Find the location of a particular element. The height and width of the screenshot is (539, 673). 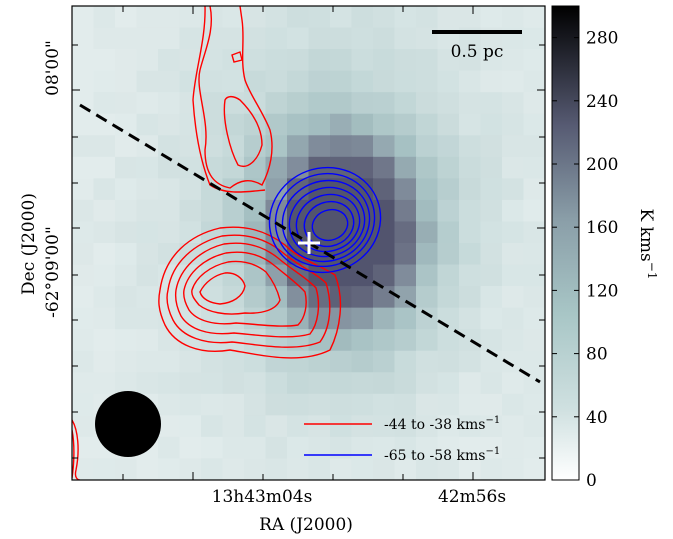

colorbar-tick-label: 280 is located at coordinates (602, 39).